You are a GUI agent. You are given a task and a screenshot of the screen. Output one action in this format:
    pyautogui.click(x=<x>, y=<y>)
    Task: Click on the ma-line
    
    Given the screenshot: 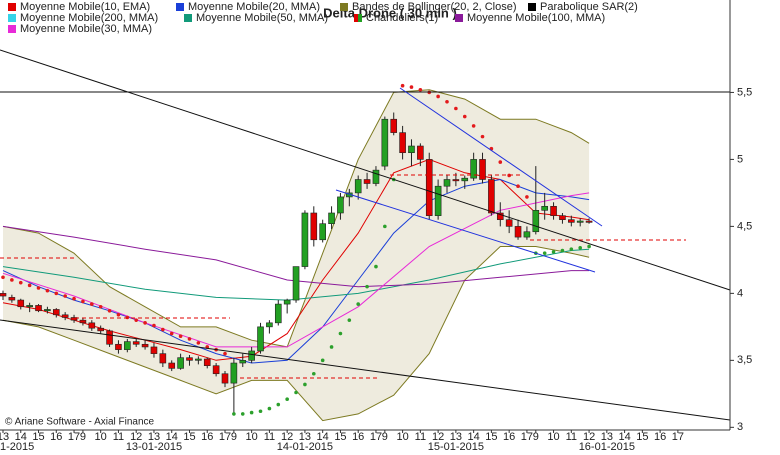 What is the action you would take?
    pyautogui.click(x=296, y=274)
    